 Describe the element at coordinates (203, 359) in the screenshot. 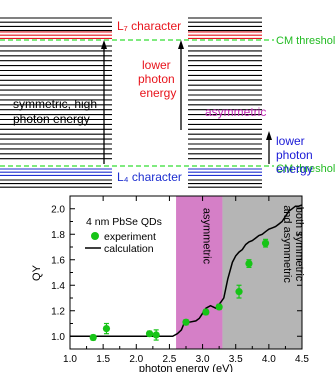

I see `x-tick-label: 3.0` at that location.